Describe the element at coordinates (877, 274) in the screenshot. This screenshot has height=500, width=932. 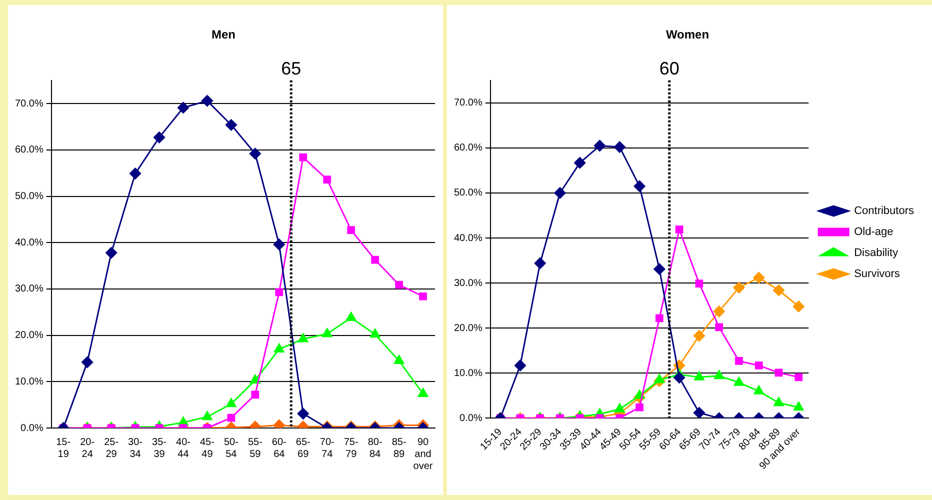
I see `legend-label: Survivors` at that location.